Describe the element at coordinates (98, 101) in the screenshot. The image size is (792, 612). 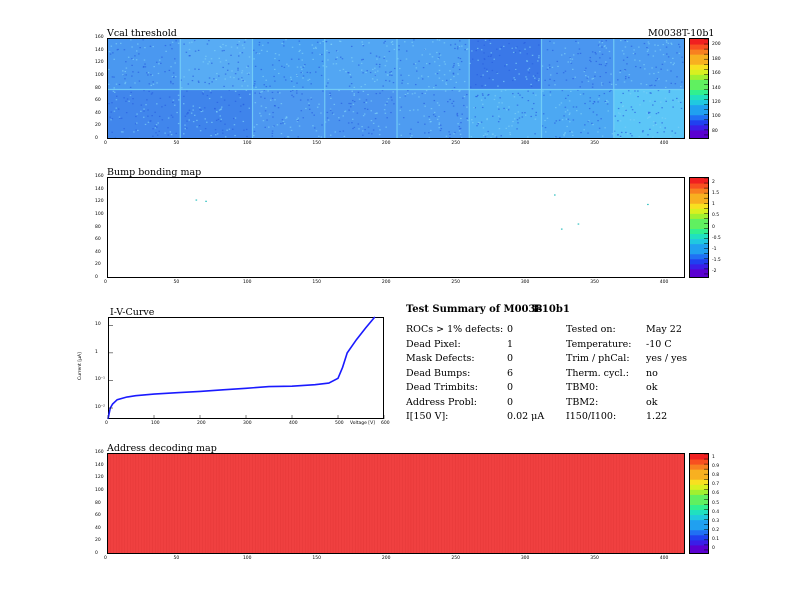
I see `vcal-y-tick: 60` at that location.